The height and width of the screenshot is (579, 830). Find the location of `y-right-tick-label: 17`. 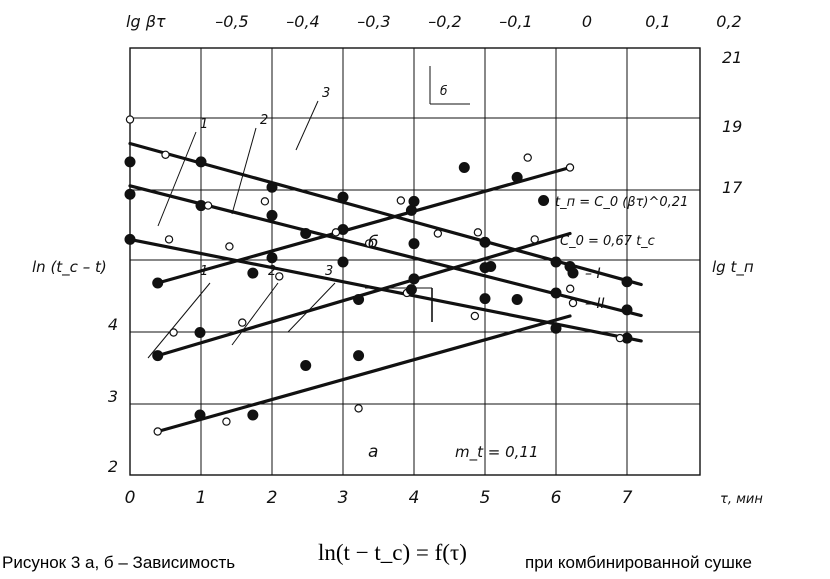

y-right-tick-label: 17 is located at coordinates (732, 187).